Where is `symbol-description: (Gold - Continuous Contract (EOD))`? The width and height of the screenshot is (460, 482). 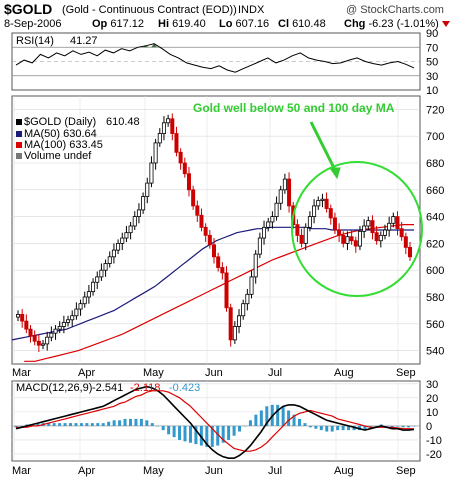
symbol-description: (Gold - Continuous Contract (EOD)) is located at coordinates (149, 10).